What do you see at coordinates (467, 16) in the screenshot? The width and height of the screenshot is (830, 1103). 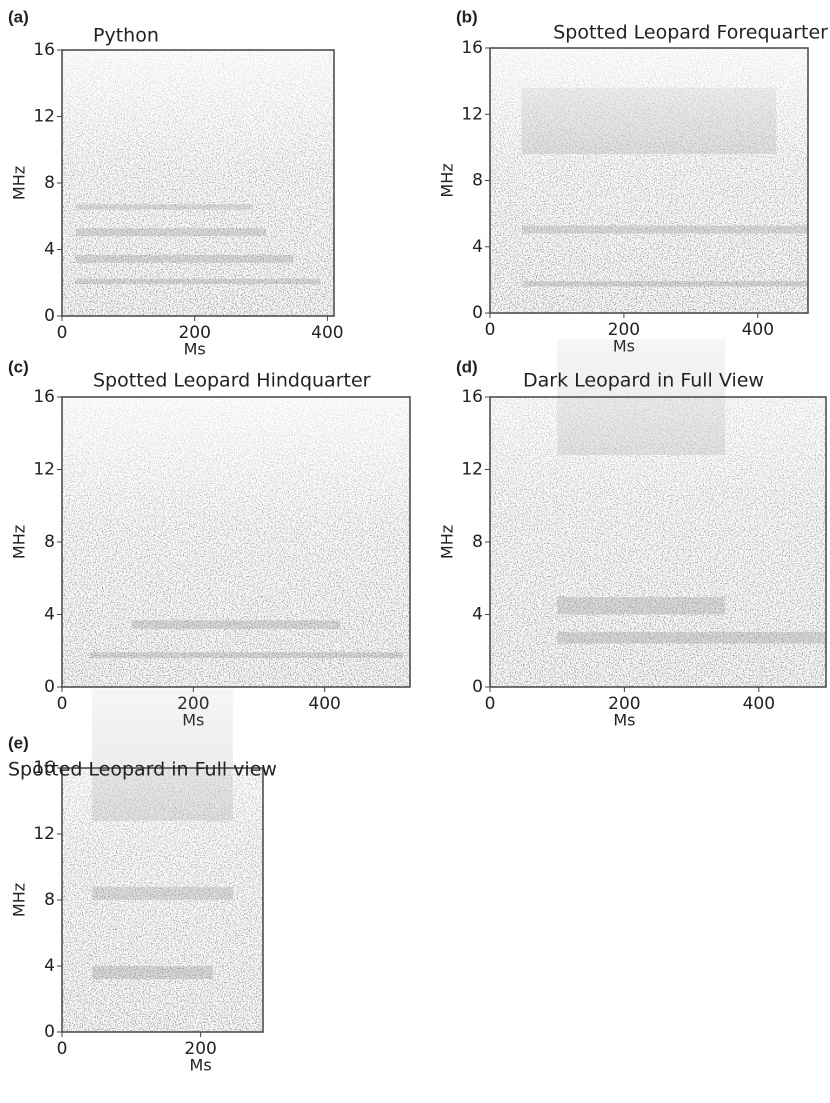 I see `panel-label: (b)` at bounding box center [467, 16].